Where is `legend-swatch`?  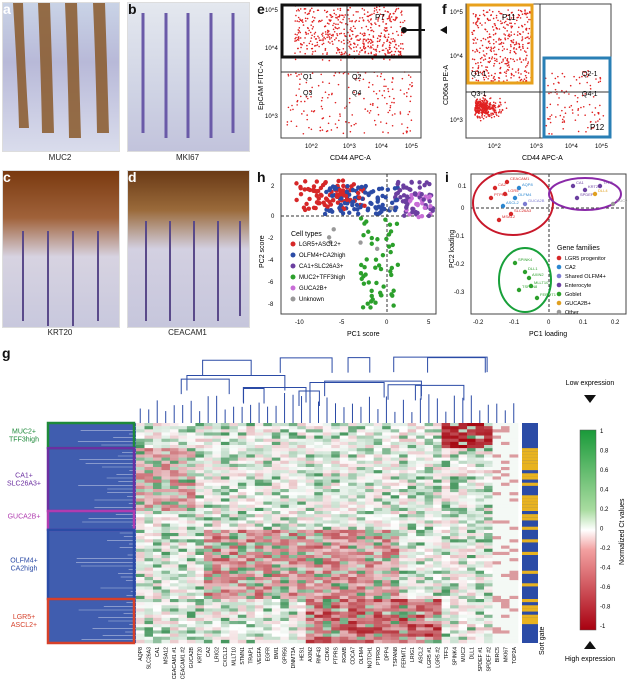 legend-swatch is located at coordinates (559, 303).